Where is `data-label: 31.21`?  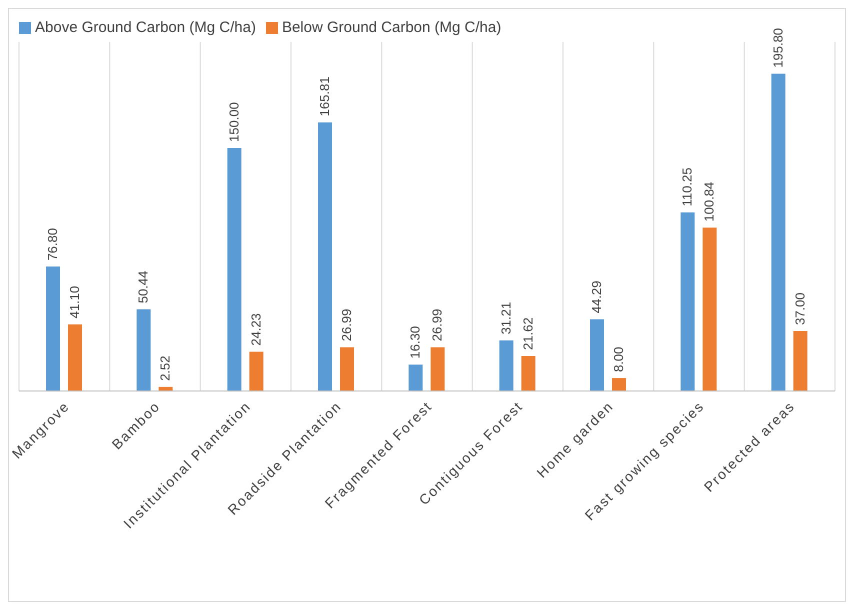
data-label: 31.21 is located at coordinates (506, 318).